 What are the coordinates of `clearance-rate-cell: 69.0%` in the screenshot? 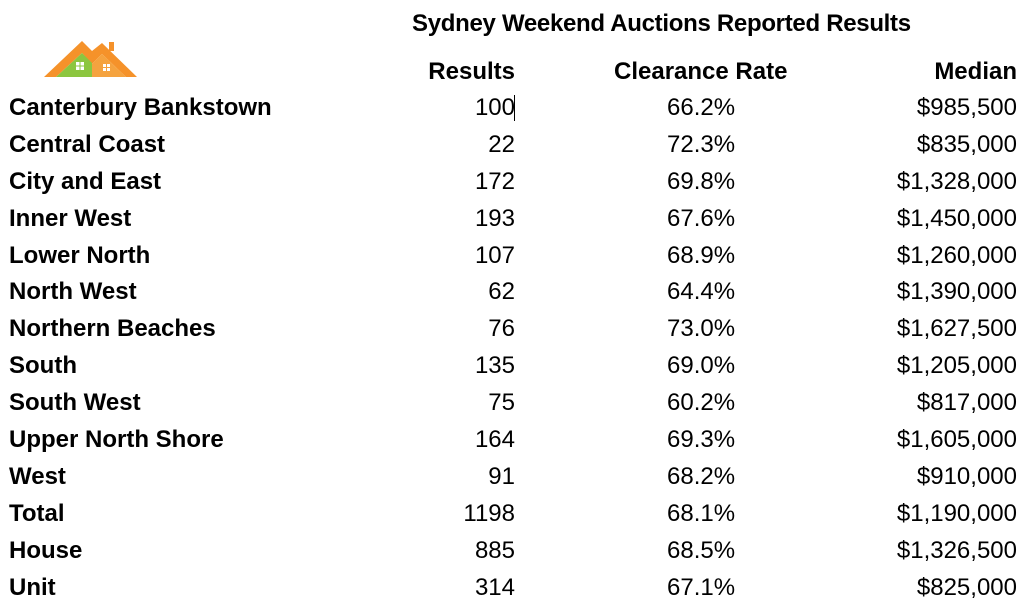 It's located at (701, 366).